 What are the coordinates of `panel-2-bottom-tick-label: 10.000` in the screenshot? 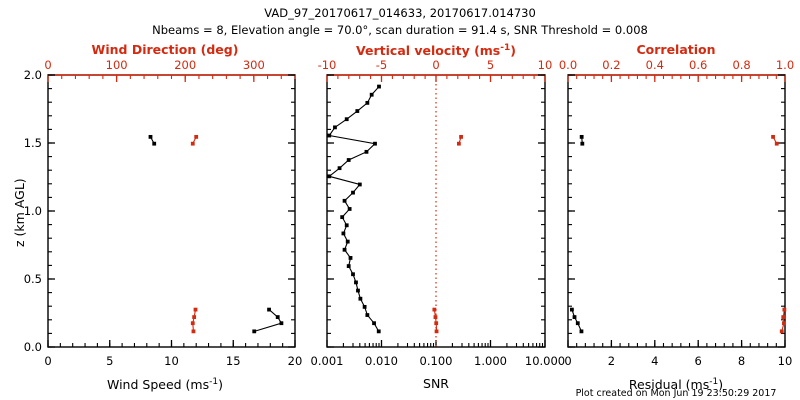 It's located at (545, 361).